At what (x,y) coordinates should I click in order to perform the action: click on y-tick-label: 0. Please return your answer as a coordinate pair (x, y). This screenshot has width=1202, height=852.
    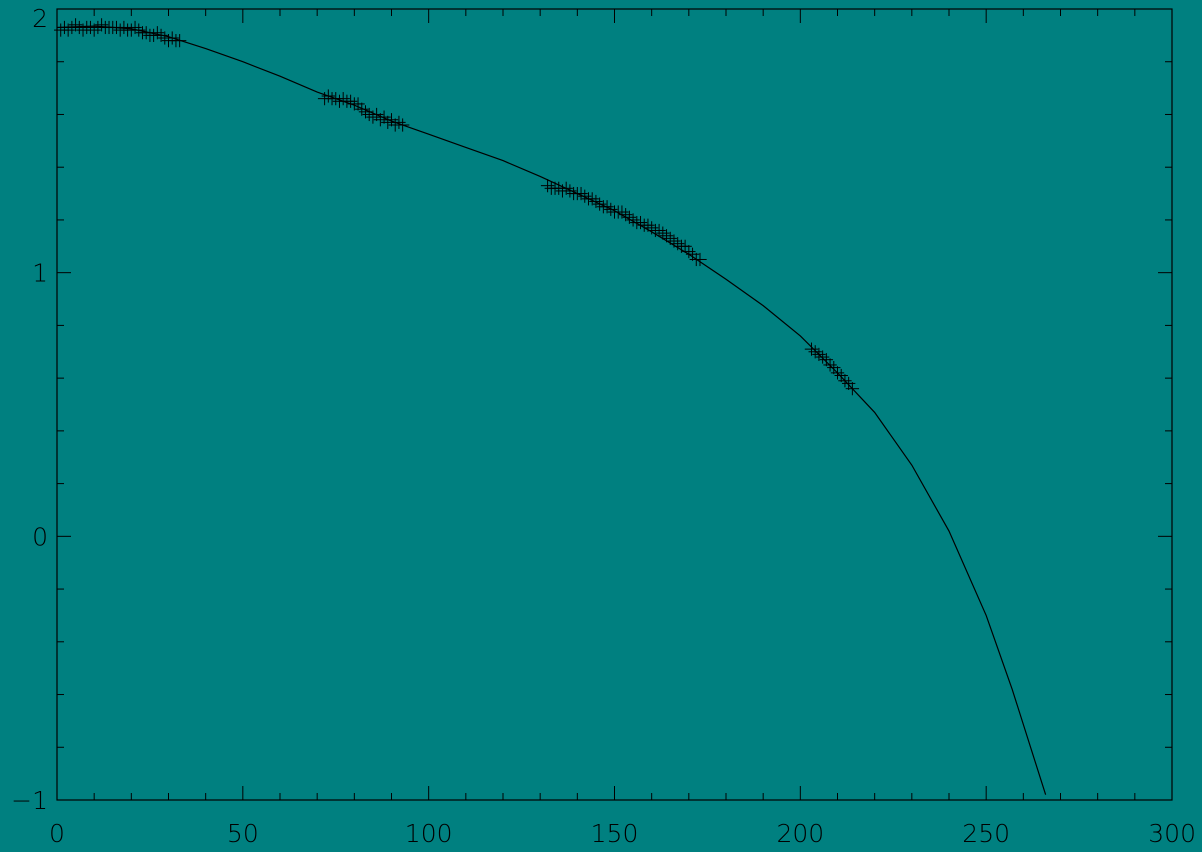
    Looking at the image, I should click on (40, 536).